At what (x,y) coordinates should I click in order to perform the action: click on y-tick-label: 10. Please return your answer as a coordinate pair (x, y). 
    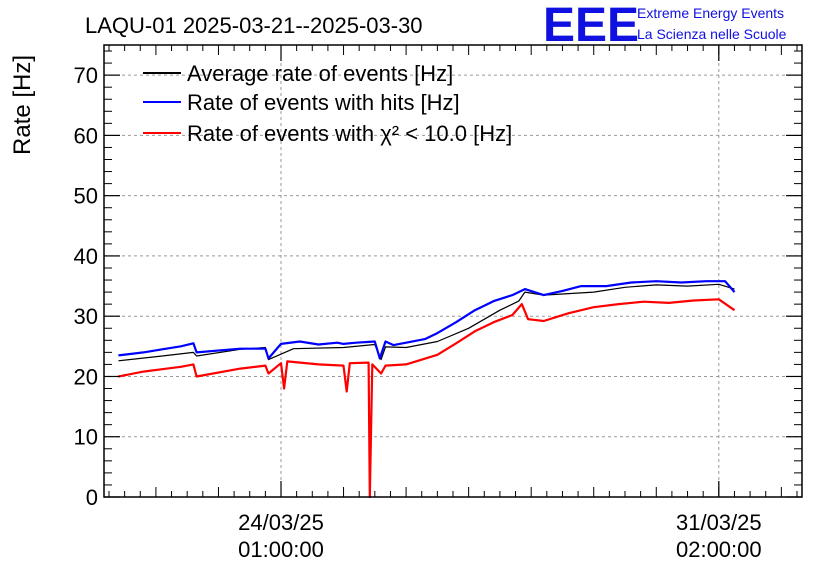
    Looking at the image, I should click on (86, 437).